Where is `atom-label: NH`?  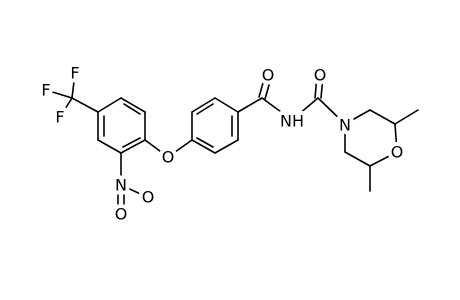 atom-label: NH is located at coordinates (292, 121).